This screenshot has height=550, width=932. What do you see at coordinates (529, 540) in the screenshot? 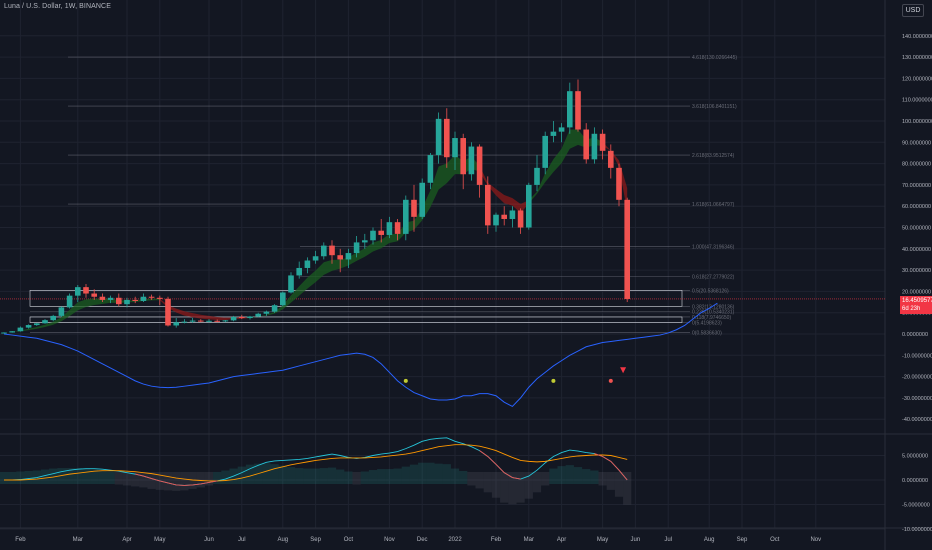
I see `time-tick-label: Mar` at bounding box center [529, 540].